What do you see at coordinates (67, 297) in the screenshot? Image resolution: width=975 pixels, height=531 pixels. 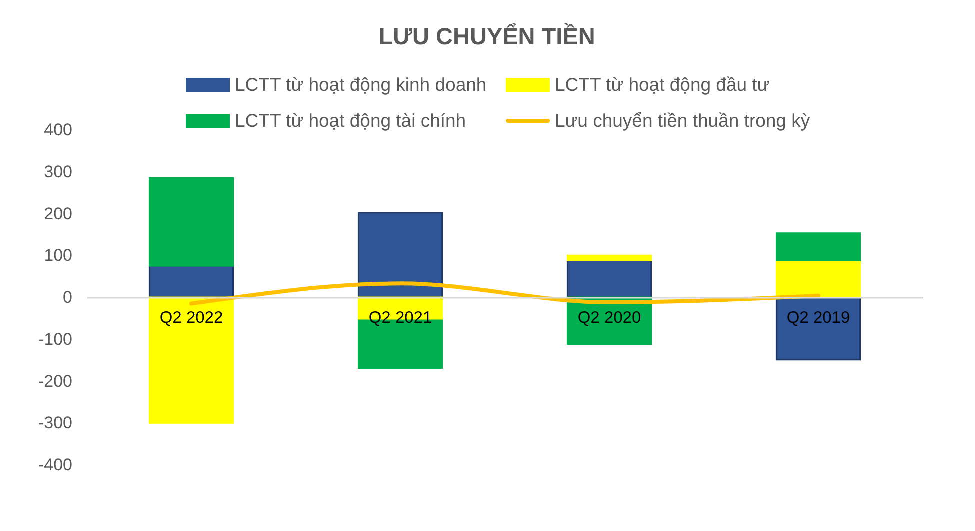 I see `y-tick-label: 0` at bounding box center [67, 297].